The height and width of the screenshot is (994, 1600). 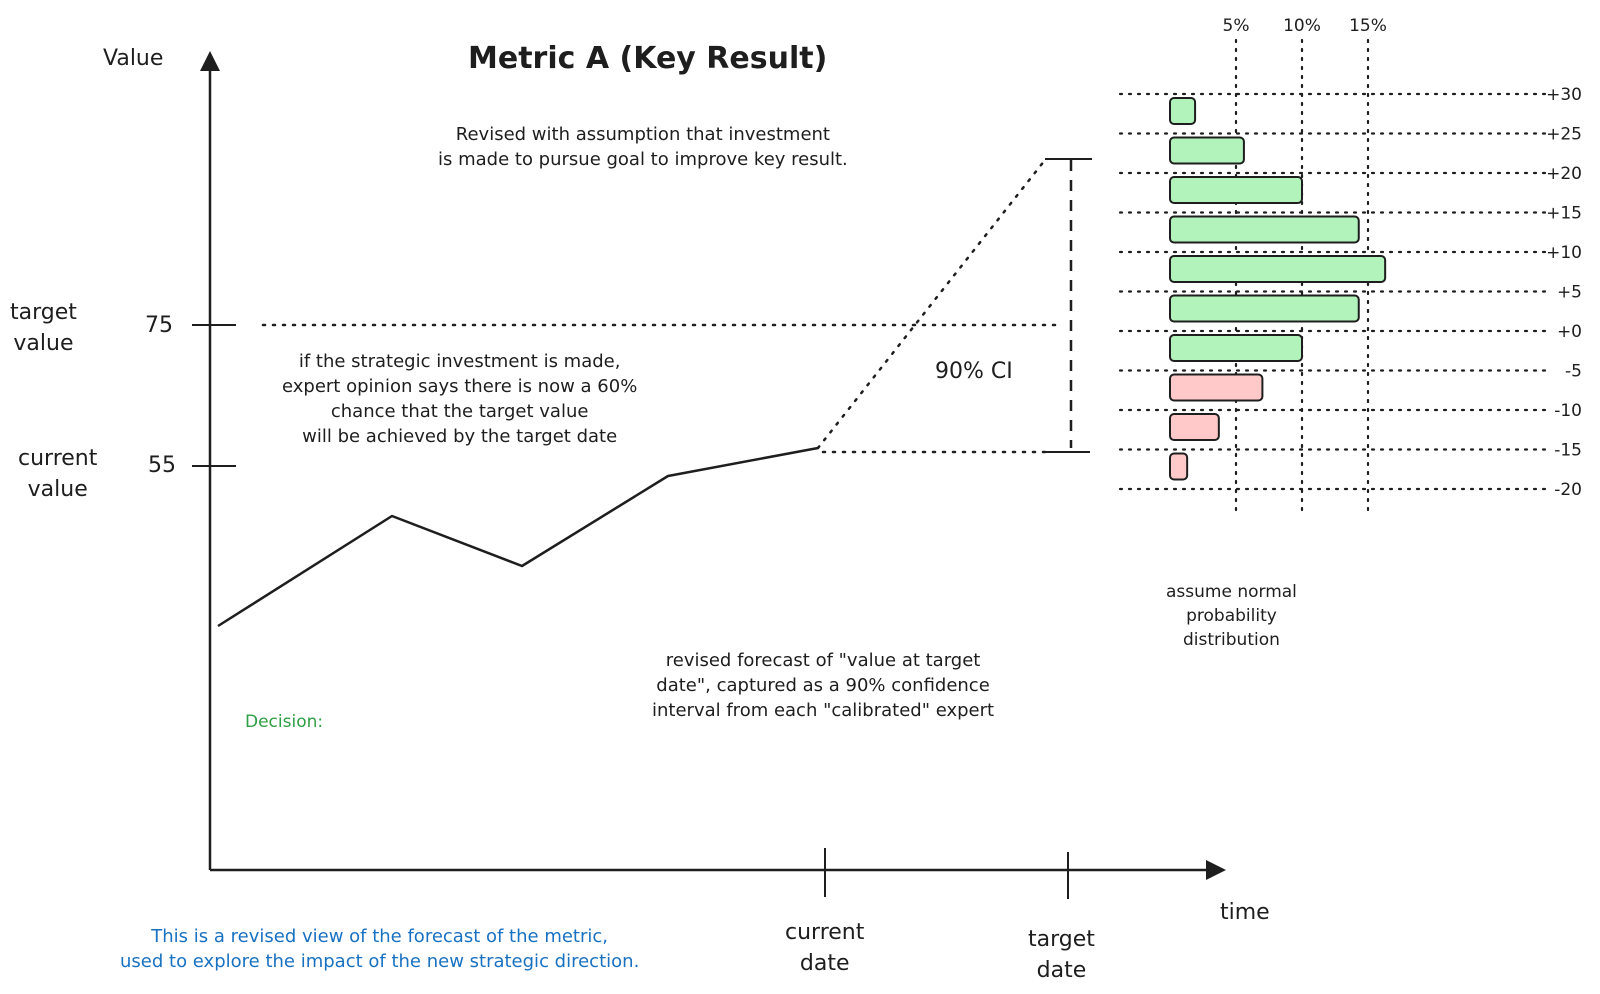 What do you see at coordinates (1564, 174) in the screenshot?
I see `row-label: +20` at bounding box center [1564, 174].